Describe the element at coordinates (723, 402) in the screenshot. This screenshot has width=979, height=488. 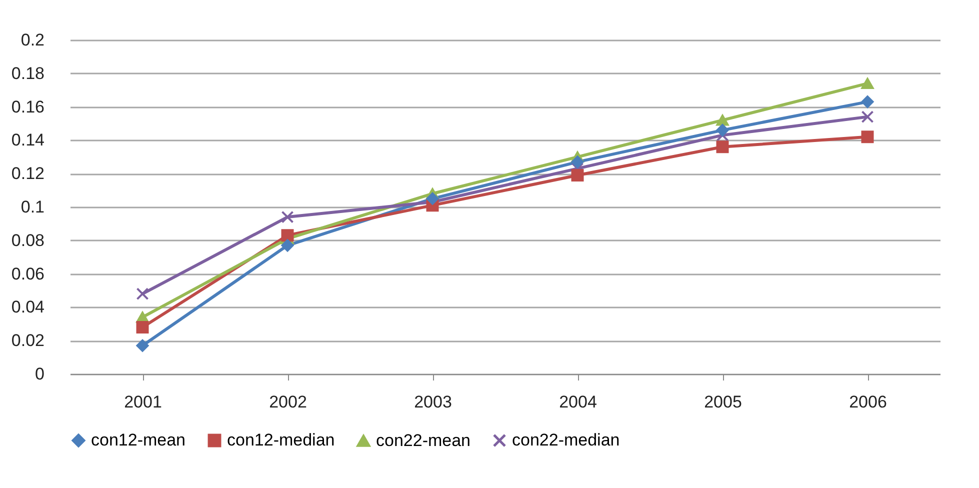
I see `x-tick-label: 2005` at that location.